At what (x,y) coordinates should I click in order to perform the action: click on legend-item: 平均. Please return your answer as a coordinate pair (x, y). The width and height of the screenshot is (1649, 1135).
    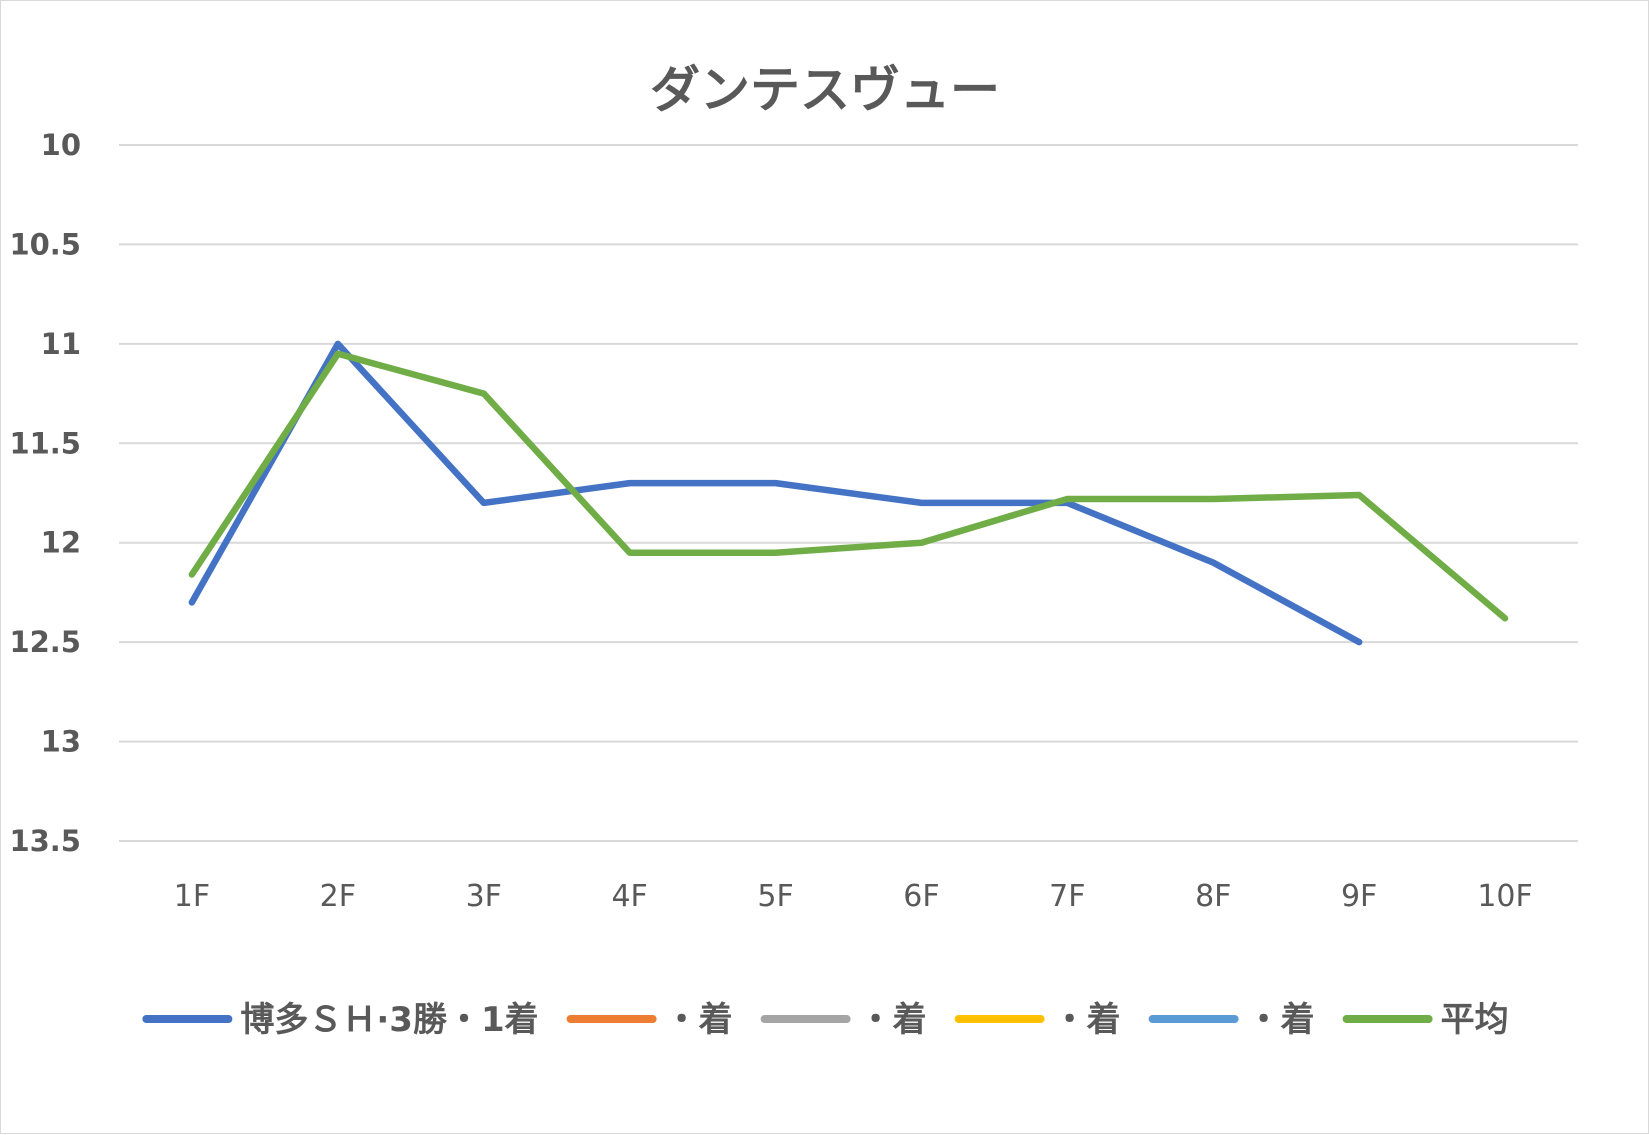
    Looking at the image, I should click on (1425, 1020).